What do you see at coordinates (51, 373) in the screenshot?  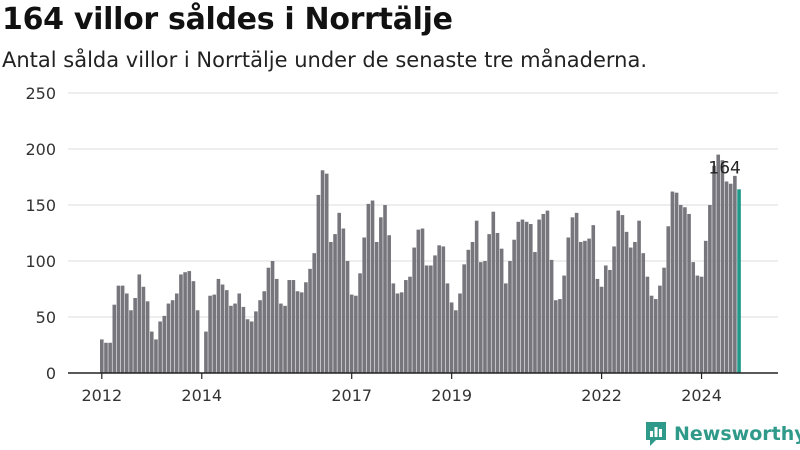 I see `y-tick-label: 0` at bounding box center [51, 373].